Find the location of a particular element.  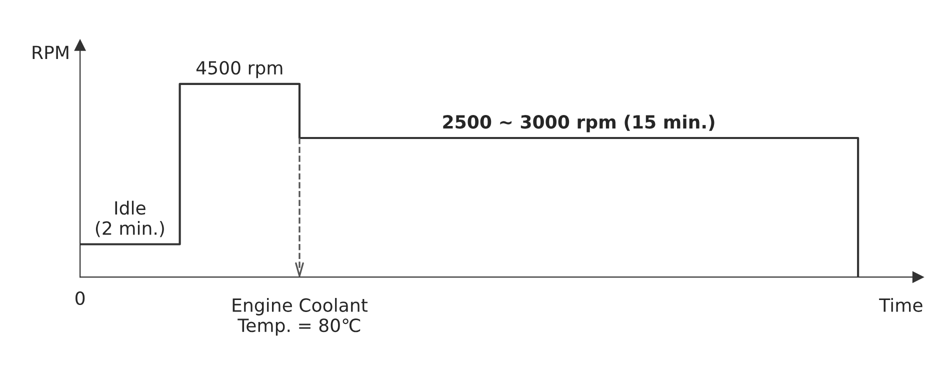

text: Engine Coolant Temp. = 80℃ is located at coordinates (300, 317).